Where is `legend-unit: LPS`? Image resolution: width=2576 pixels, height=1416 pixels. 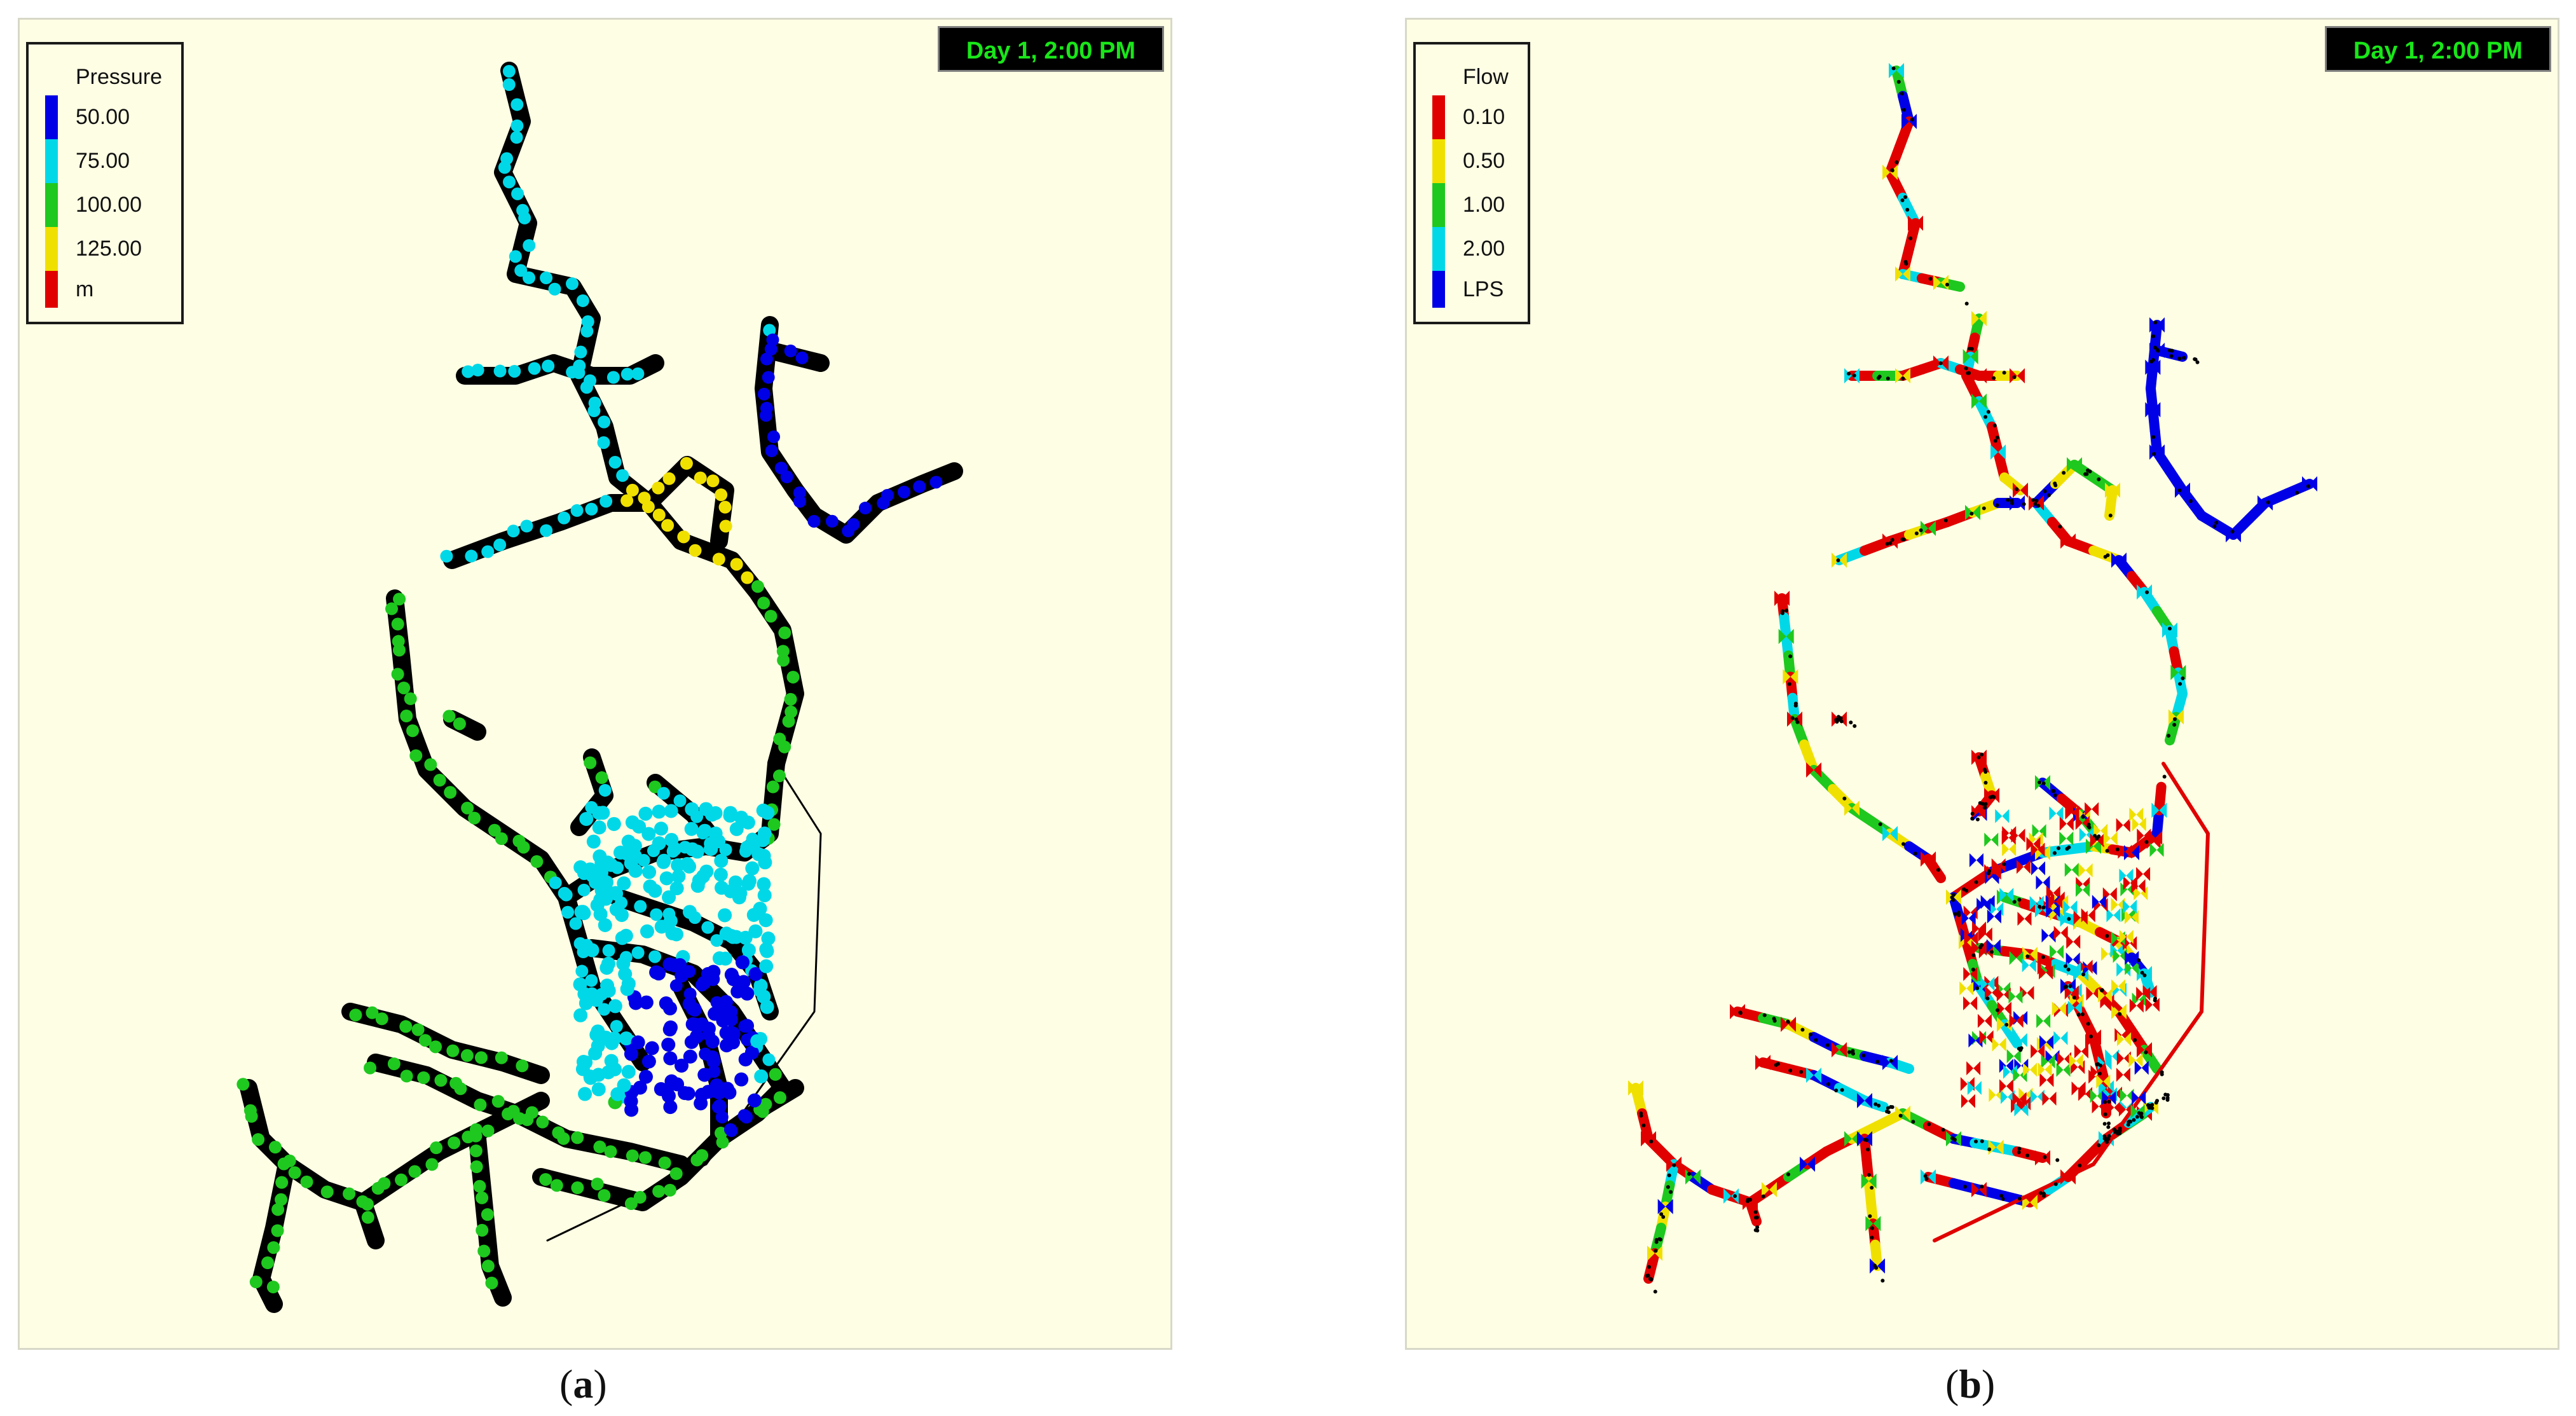
legend-unit: LPS is located at coordinates (1483, 289).